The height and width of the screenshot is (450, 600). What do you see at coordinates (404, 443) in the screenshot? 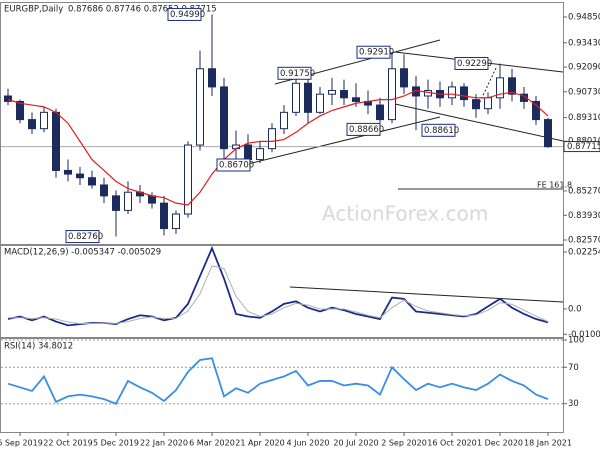
I see `x-tick-label: 2 Sep 2020` at bounding box center [404, 443].